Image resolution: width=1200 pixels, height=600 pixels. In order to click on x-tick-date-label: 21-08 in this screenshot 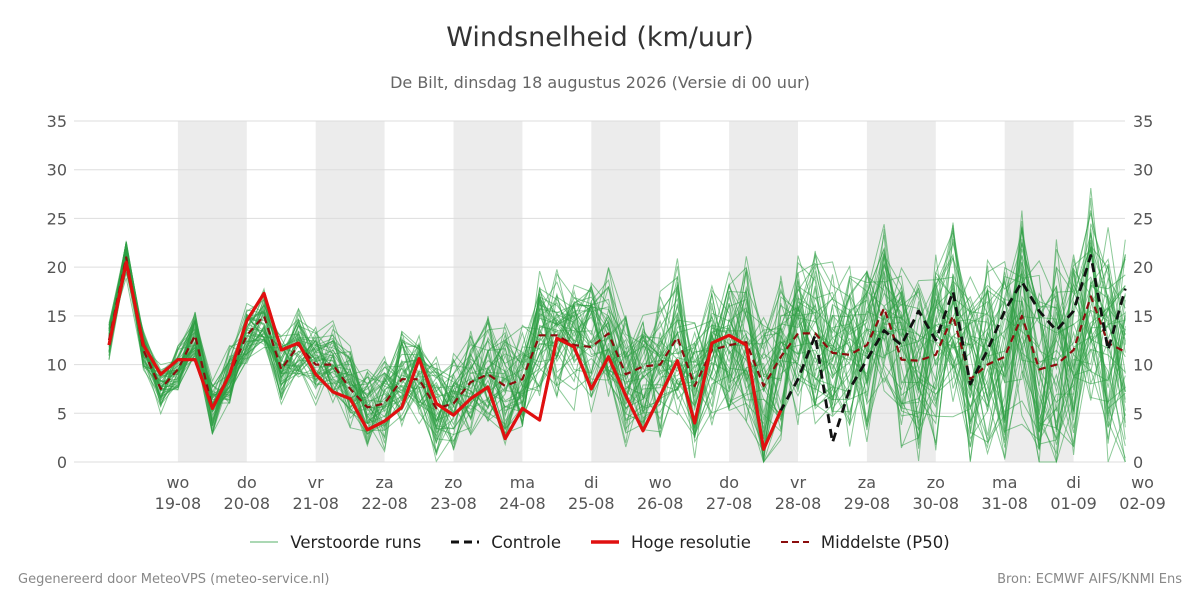, I will do `click(315, 503)`.